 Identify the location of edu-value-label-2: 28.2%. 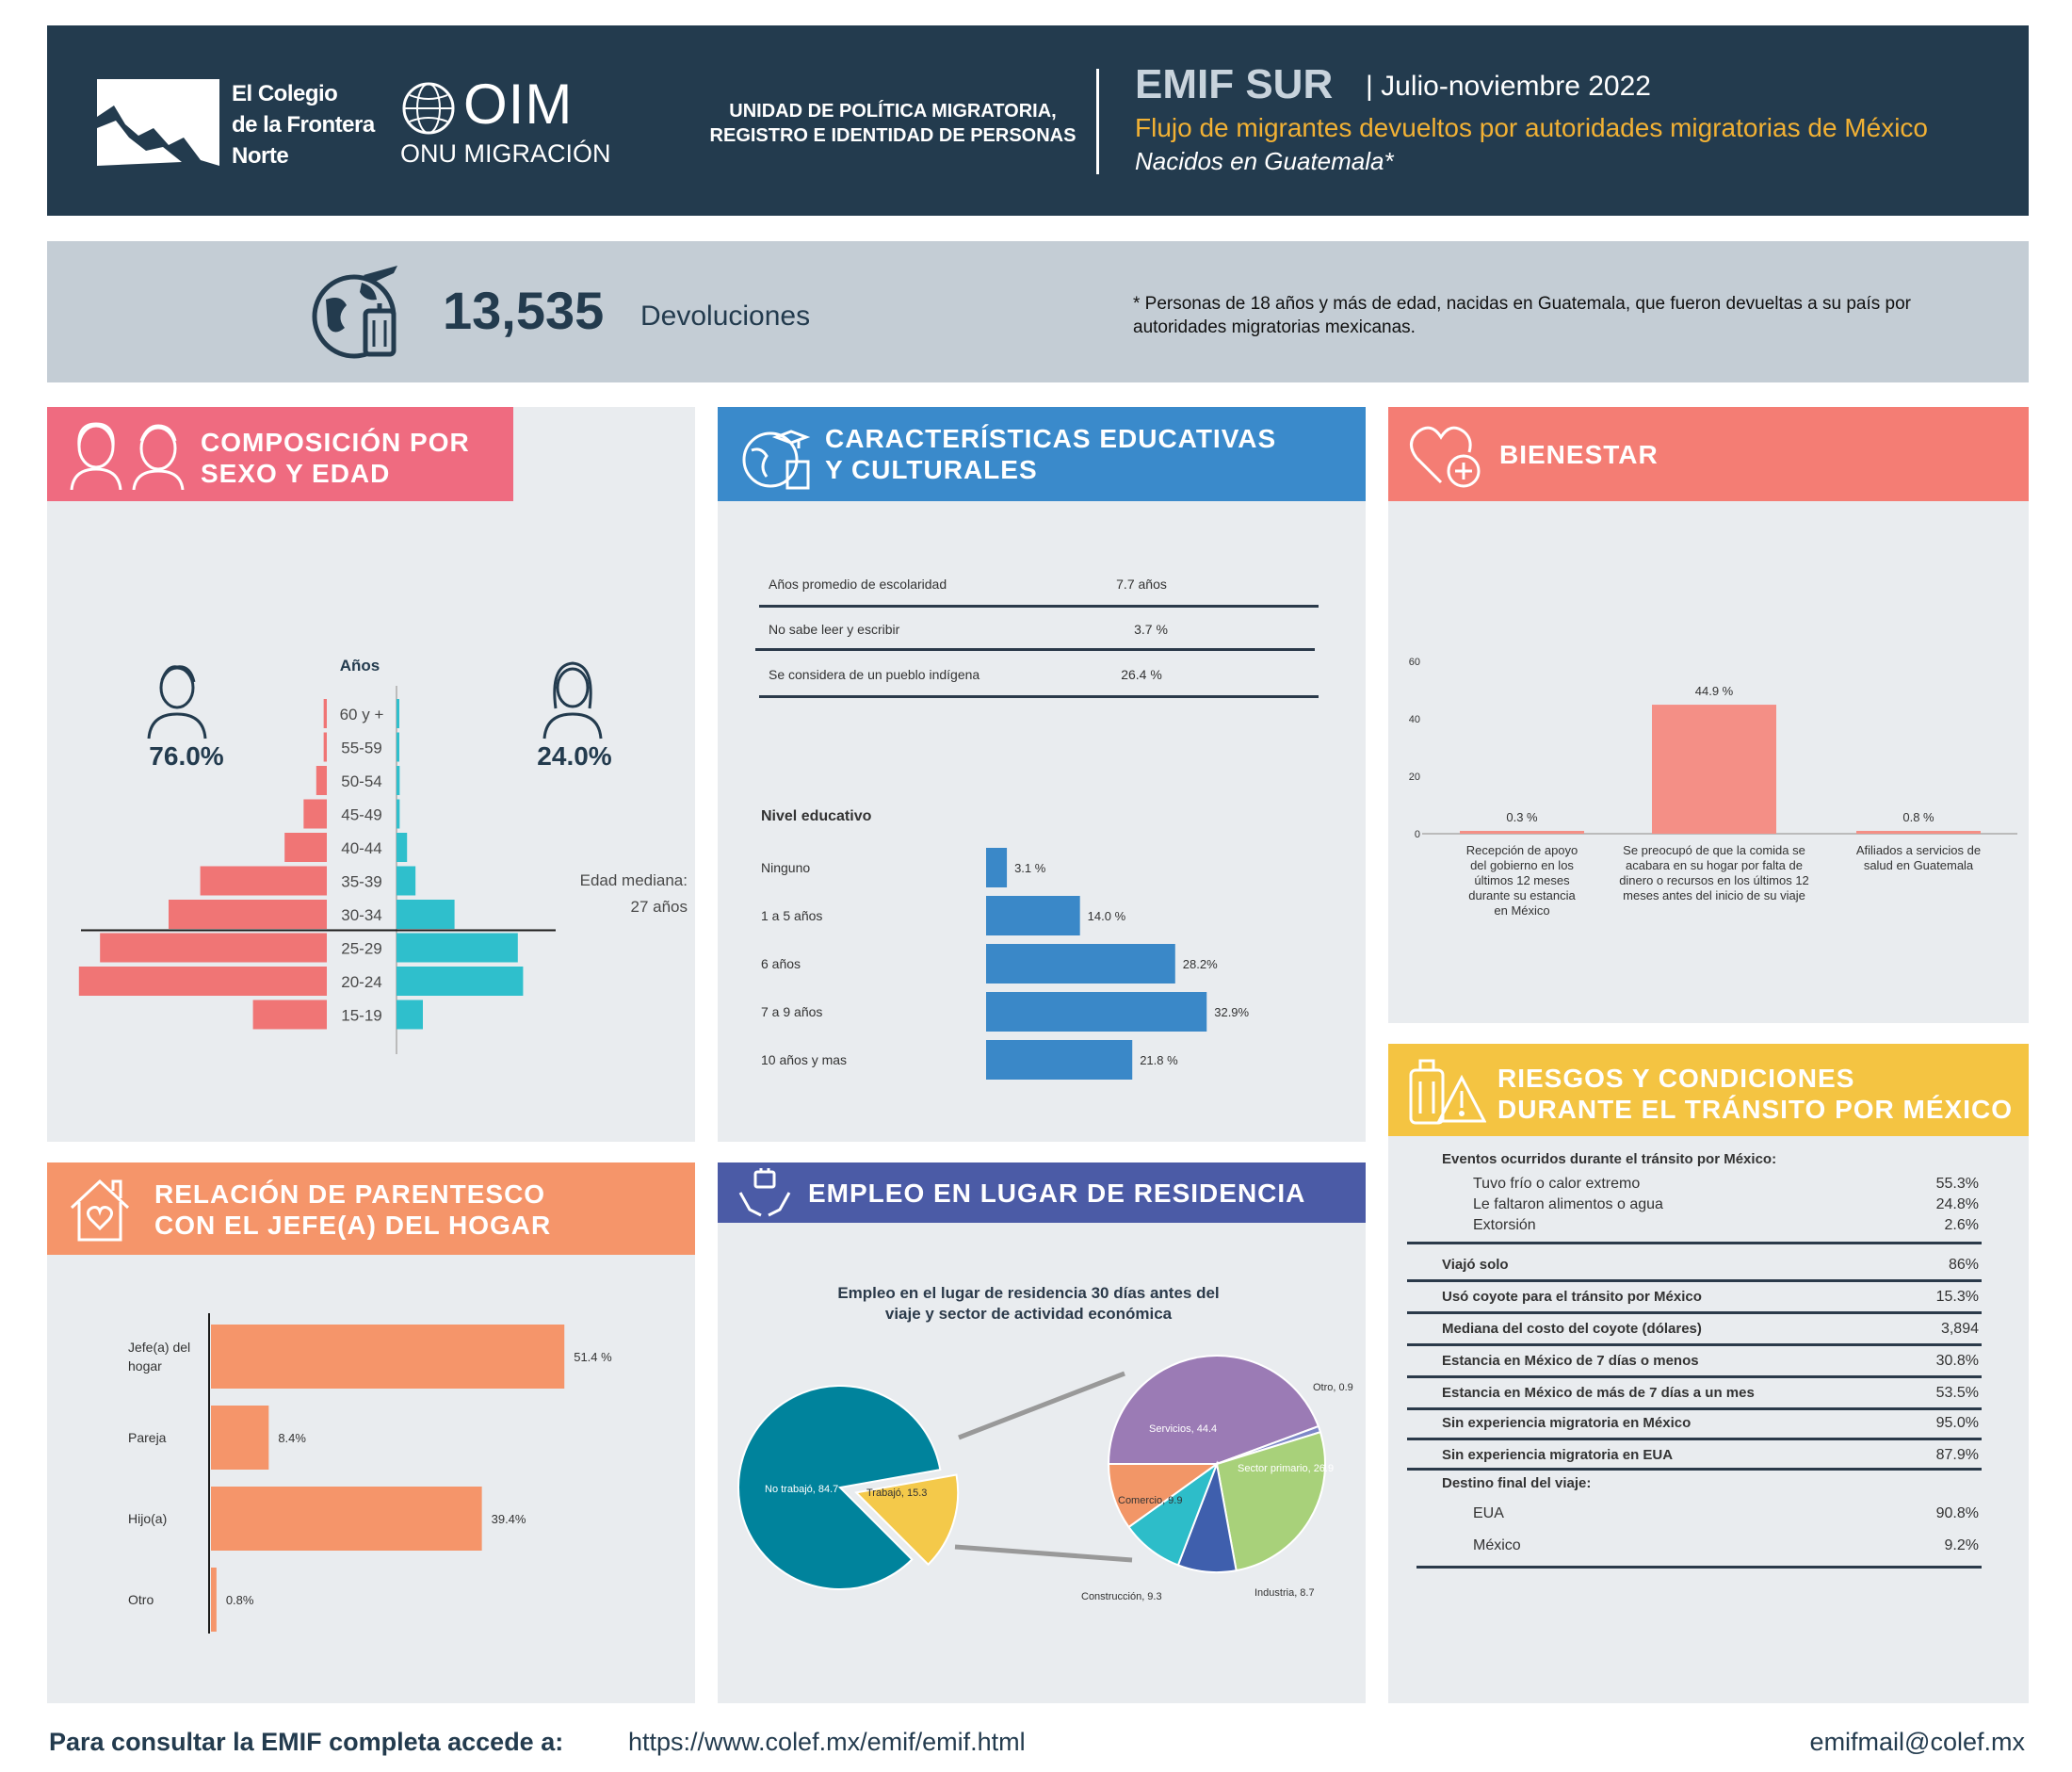
(1200, 964).